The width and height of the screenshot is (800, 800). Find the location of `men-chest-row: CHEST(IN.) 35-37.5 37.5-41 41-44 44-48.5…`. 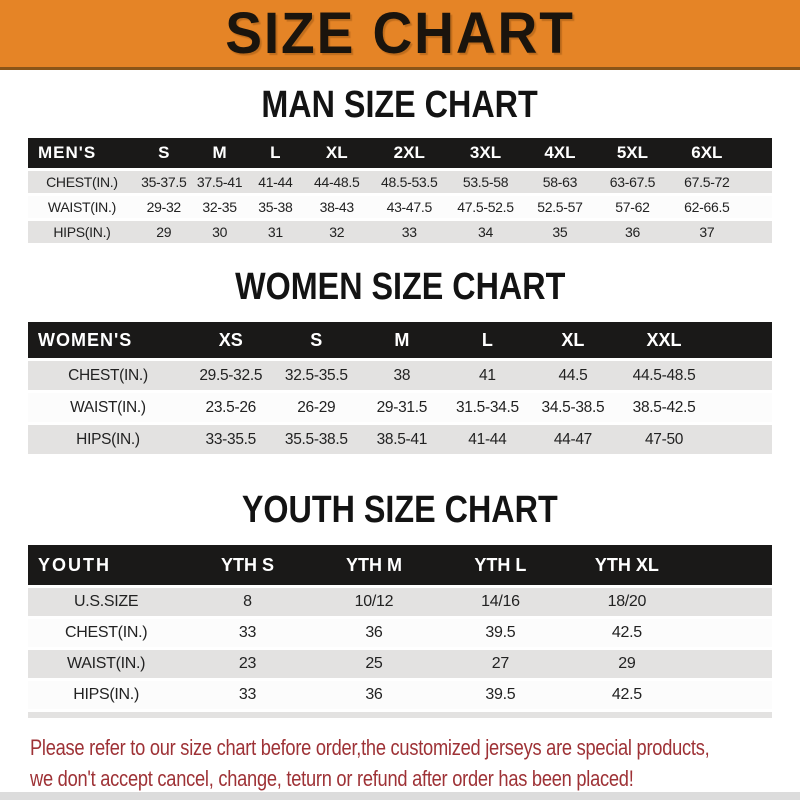

men-chest-row: CHEST(IN.) 35-37.5 37.5-41 41-44 44-48.5… is located at coordinates (400, 182).